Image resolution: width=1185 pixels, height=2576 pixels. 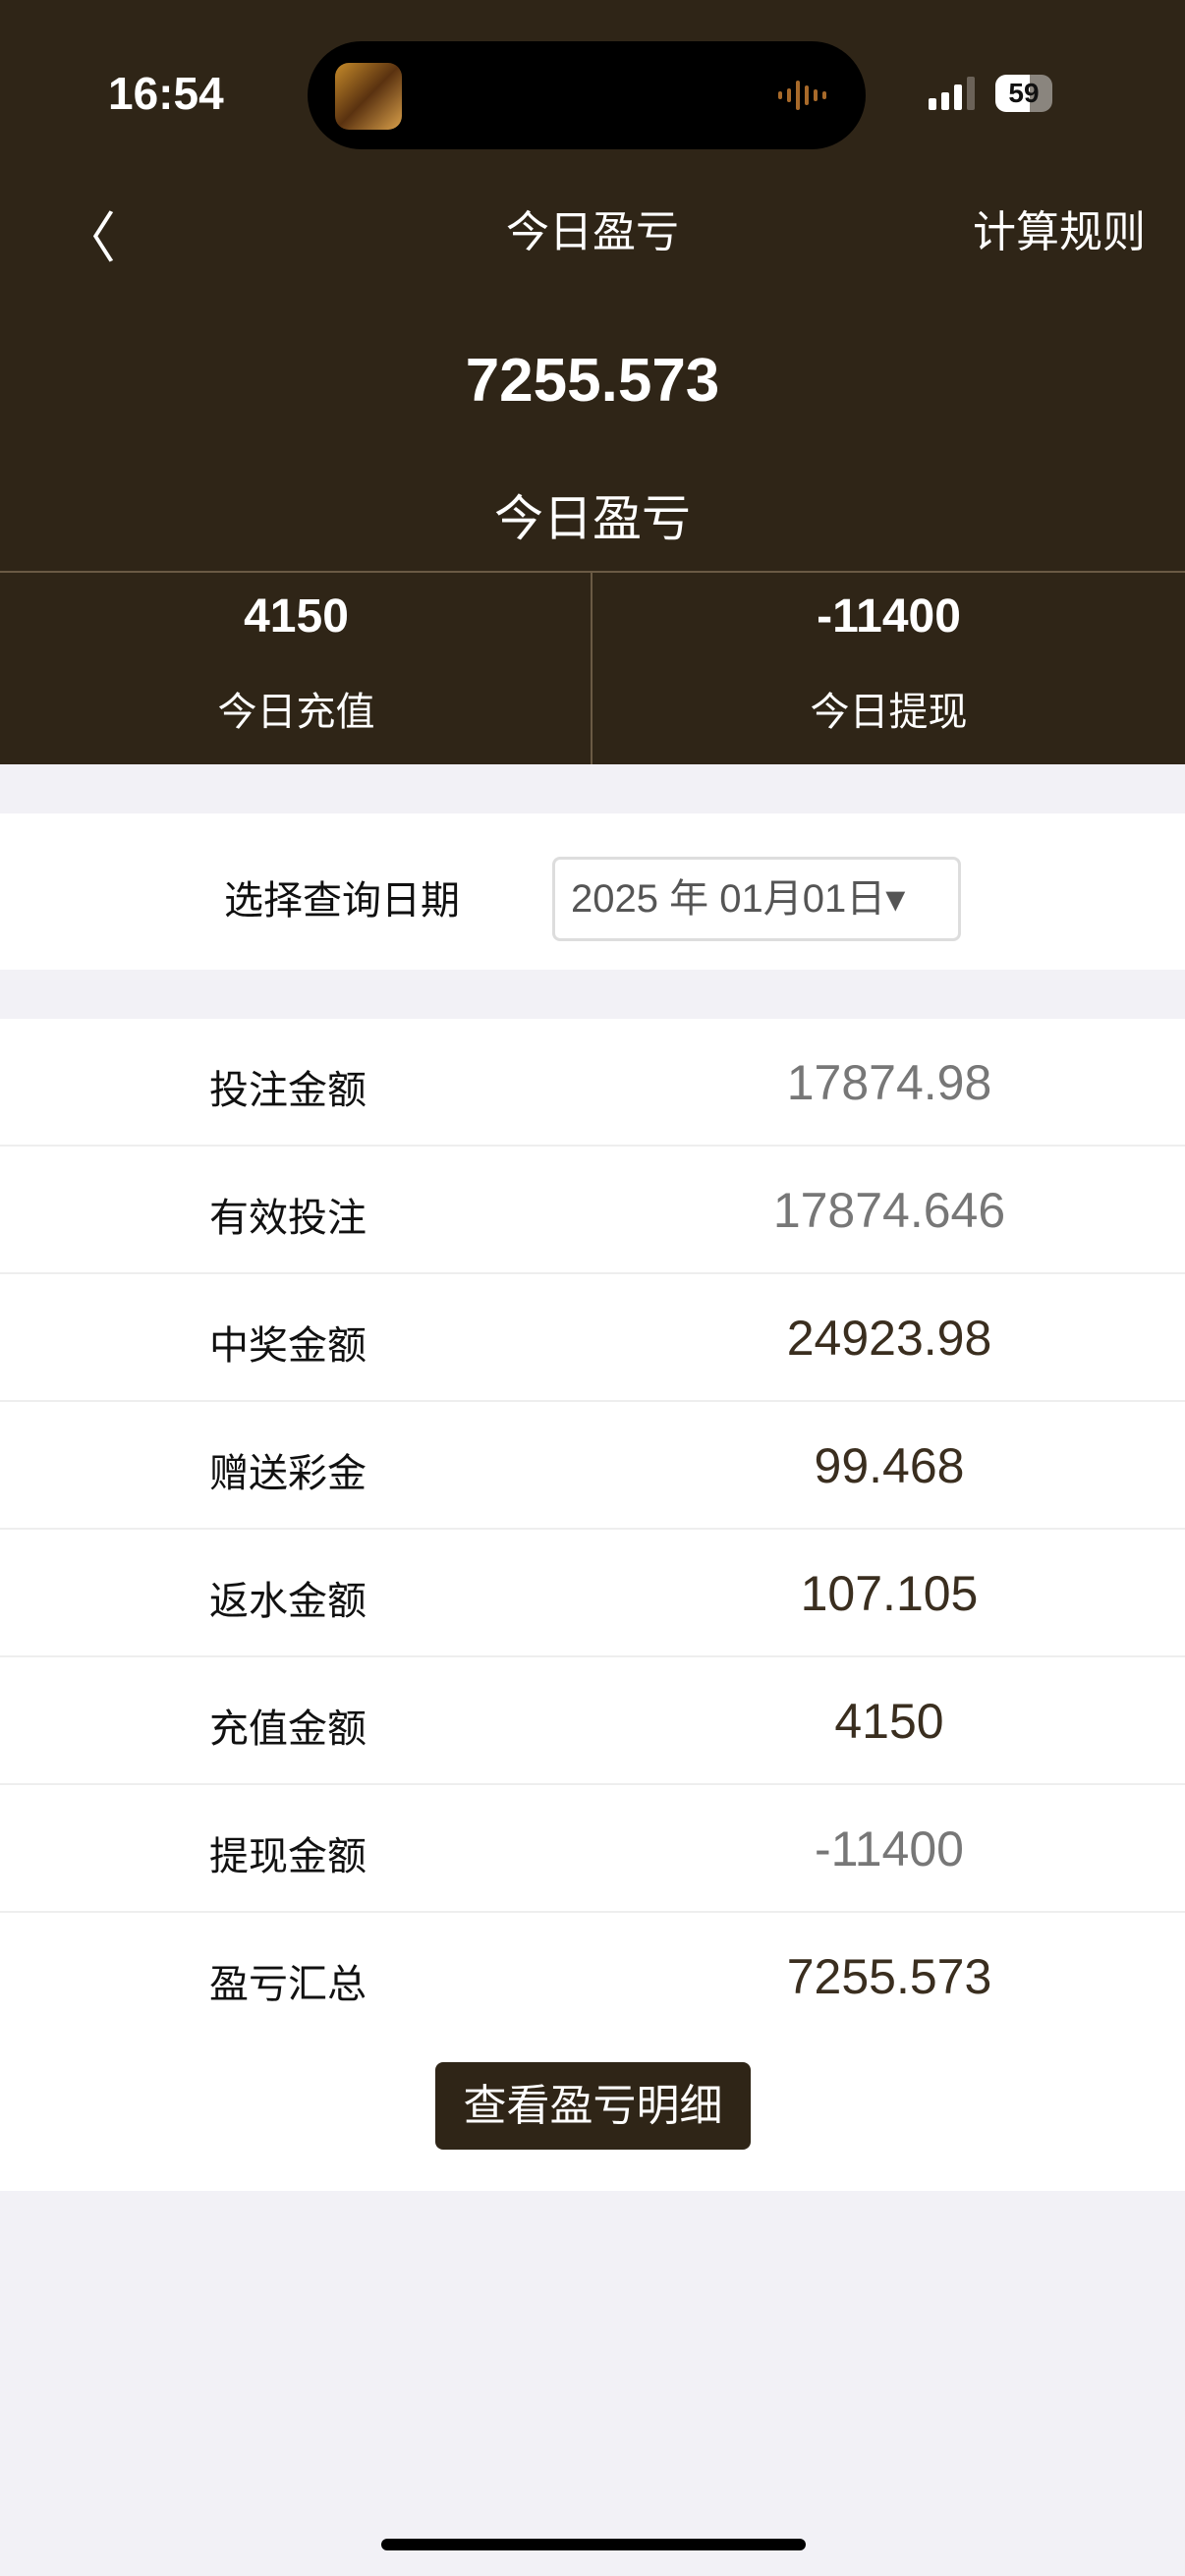 I want to click on stat-value: -11400, so click(x=889, y=616).